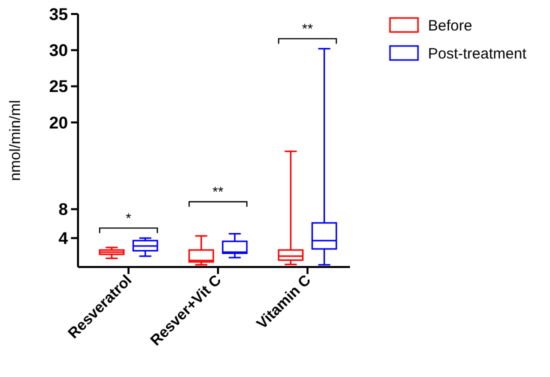  Describe the element at coordinates (58, 14) in the screenshot. I see `y-tick-label: 35` at that location.